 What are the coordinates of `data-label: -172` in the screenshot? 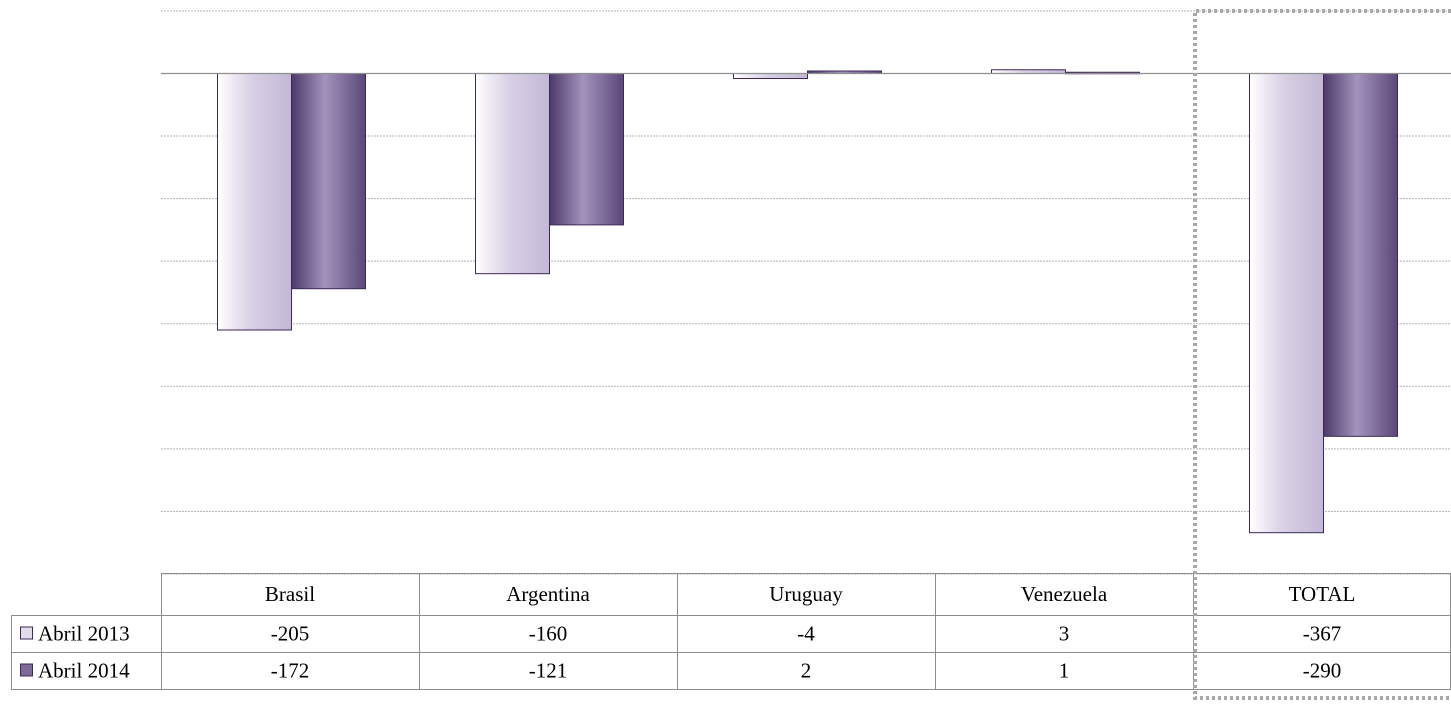 It's located at (290, 671).